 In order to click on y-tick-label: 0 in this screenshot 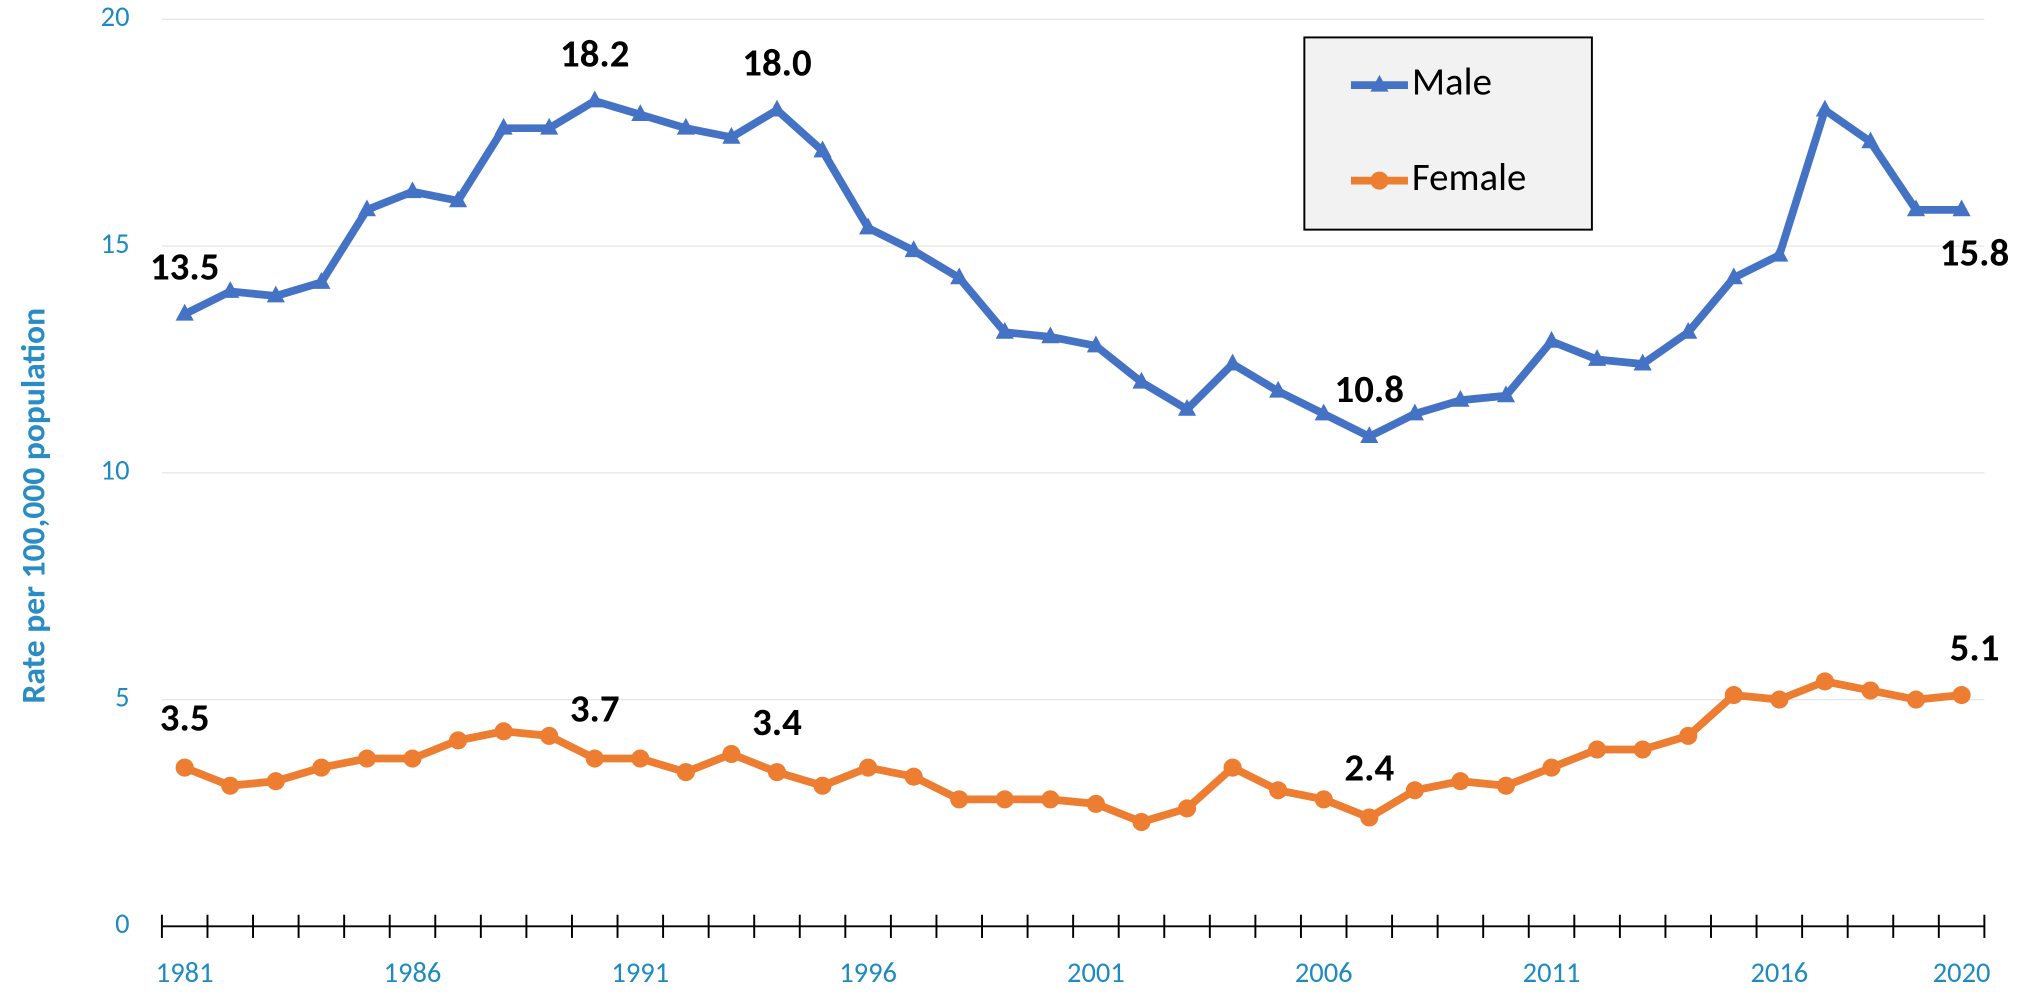, I will do `click(122, 923)`.